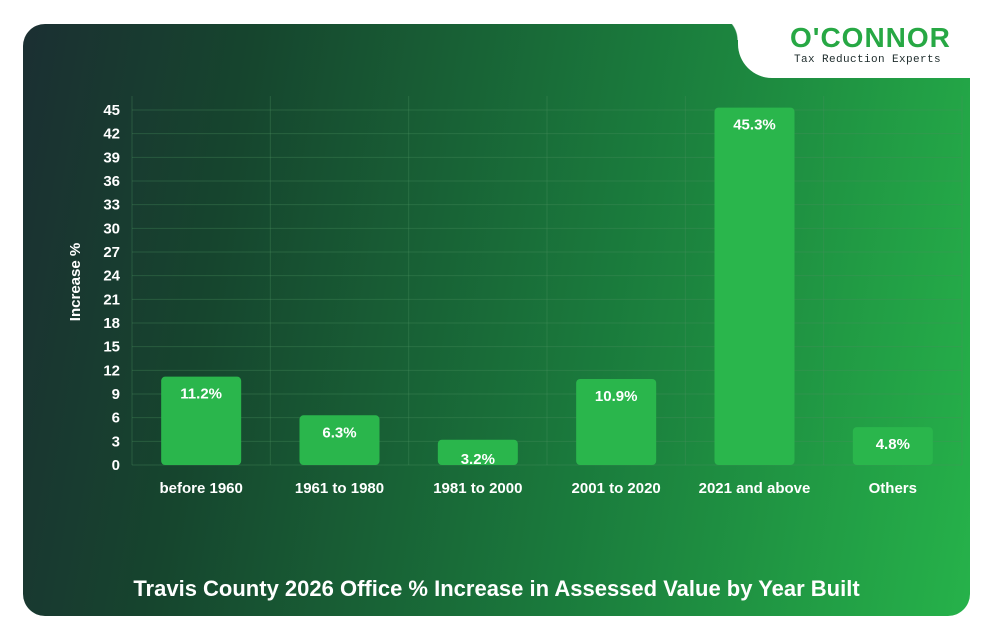  Describe the element at coordinates (111, 370) in the screenshot. I see `y-tick-label: 12` at that location.